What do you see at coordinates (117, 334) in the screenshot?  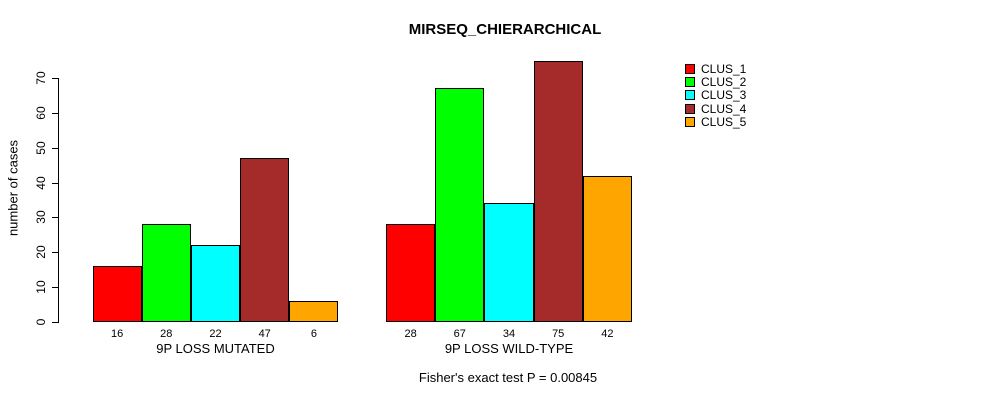 I see `bar-value-label: 16` at bounding box center [117, 334].